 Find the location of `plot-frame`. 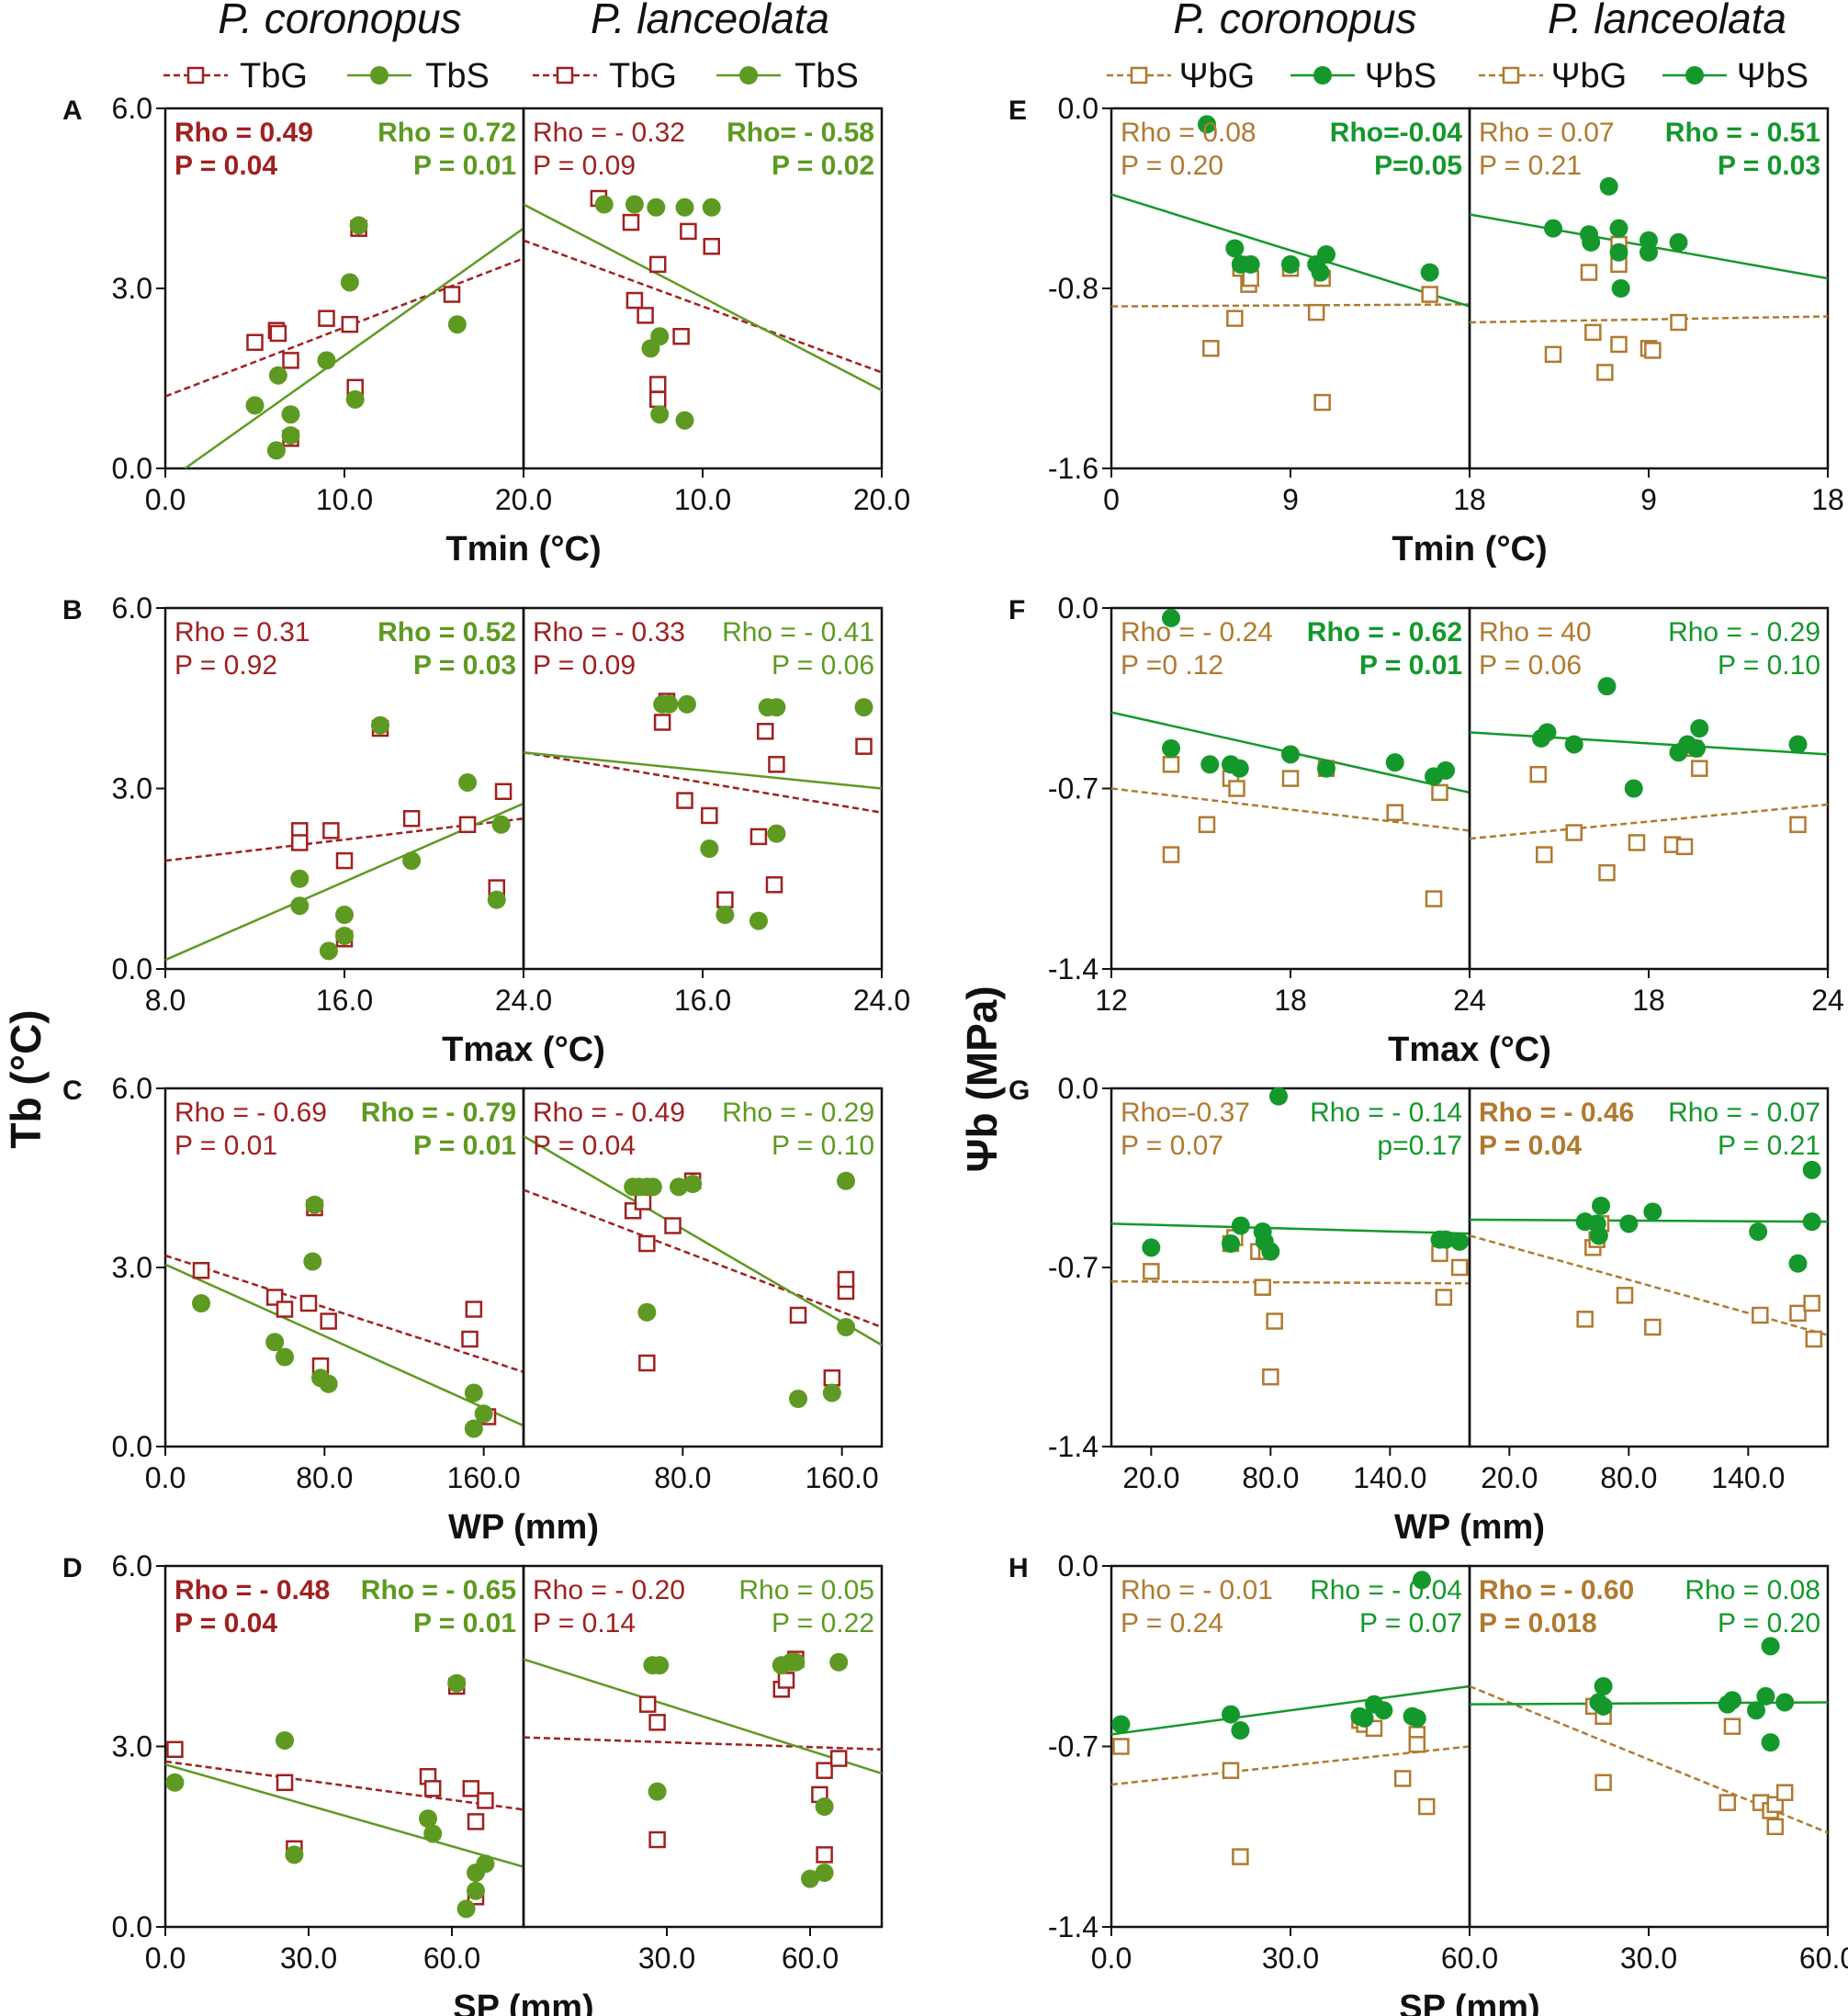

plot-frame is located at coordinates (703, 1268).